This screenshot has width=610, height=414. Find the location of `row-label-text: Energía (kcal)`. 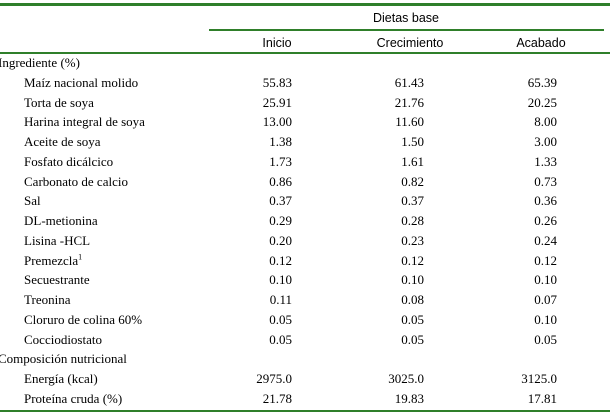

row-label-text: Energía (kcal) is located at coordinates (61, 378).